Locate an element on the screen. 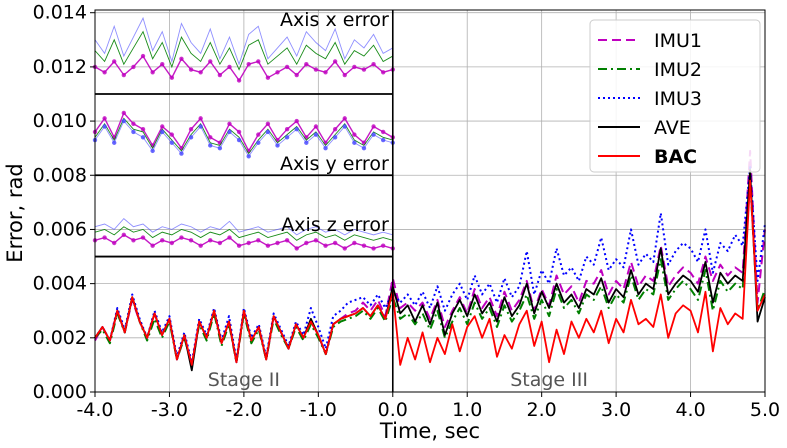  y-tick-label: 0.000 is located at coordinates (60, 392).